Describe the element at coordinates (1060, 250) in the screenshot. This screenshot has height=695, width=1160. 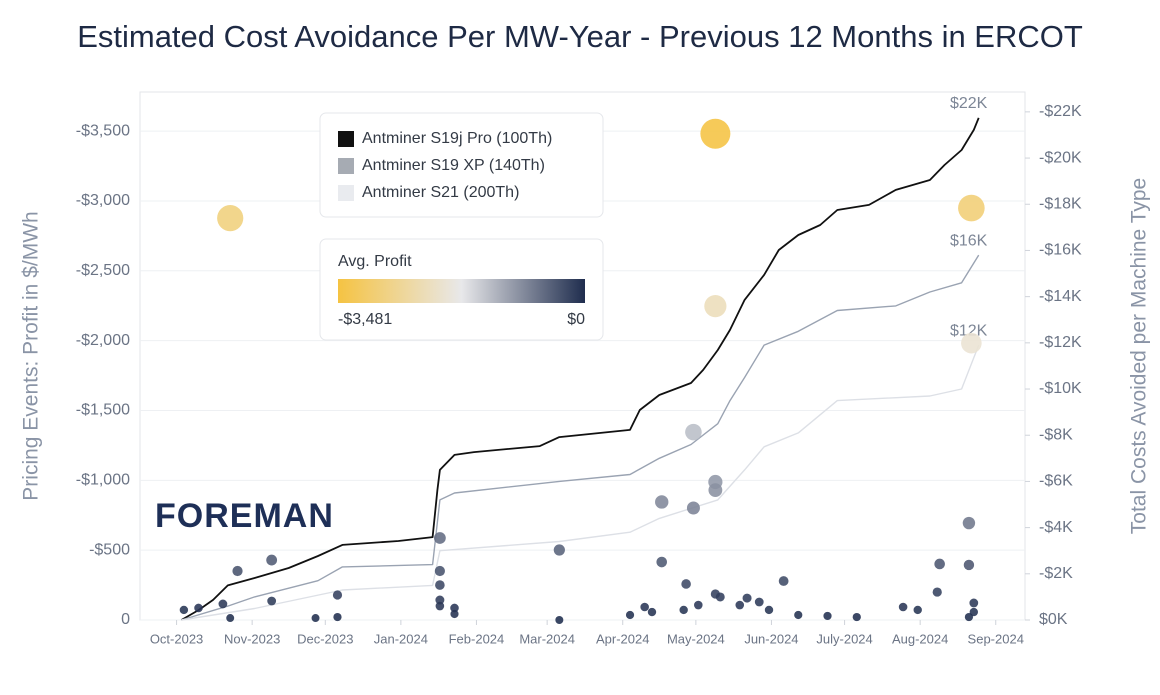
I see `y2-tick-label: -$16K` at that location.